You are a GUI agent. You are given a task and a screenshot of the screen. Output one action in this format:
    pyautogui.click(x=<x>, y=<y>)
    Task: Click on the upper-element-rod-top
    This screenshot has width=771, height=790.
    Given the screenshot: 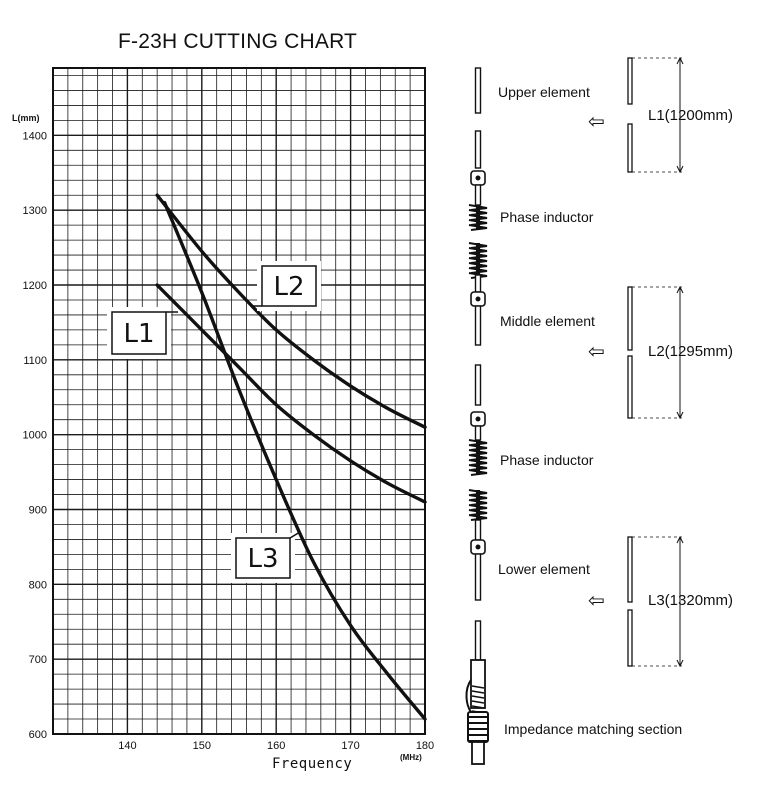 What is the action you would take?
    pyautogui.click(x=478, y=90)
    